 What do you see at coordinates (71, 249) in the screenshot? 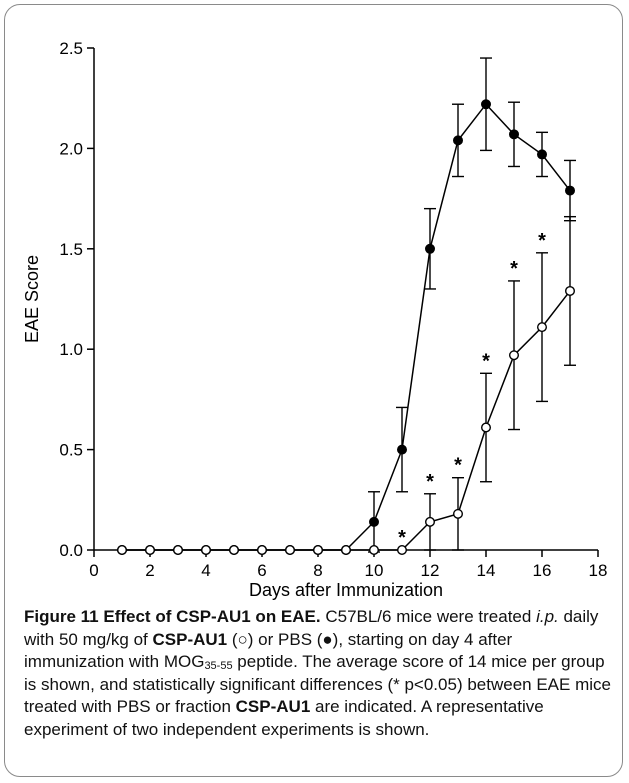
I see `y-tick-label: 1.5` at bounding box center [71, 249].